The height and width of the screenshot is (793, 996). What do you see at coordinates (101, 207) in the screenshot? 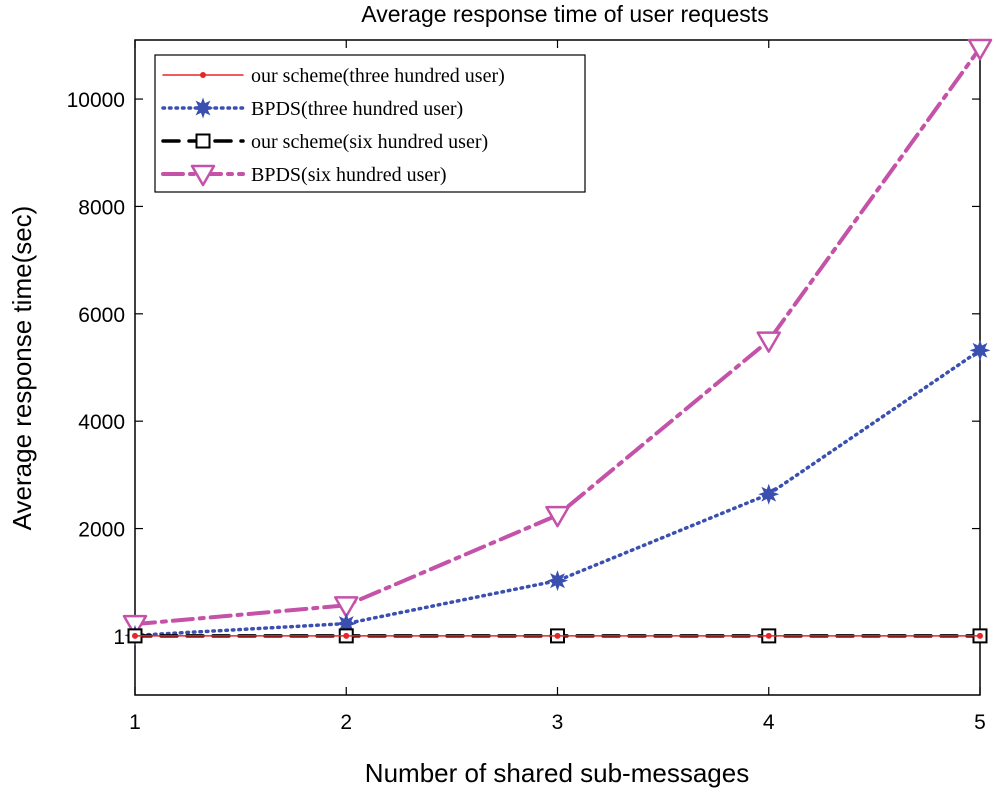
I see `y-tick-label: 8000` at bounding box center [101, 207].